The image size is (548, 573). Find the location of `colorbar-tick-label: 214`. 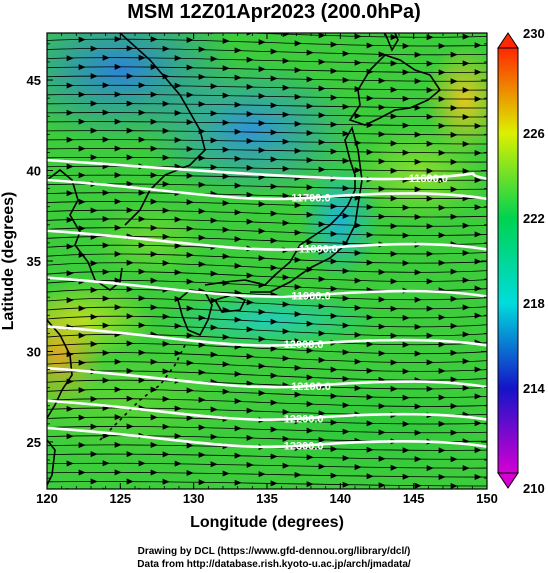

colorbar-tick-label: 214 is located at coordinates (534, 388).